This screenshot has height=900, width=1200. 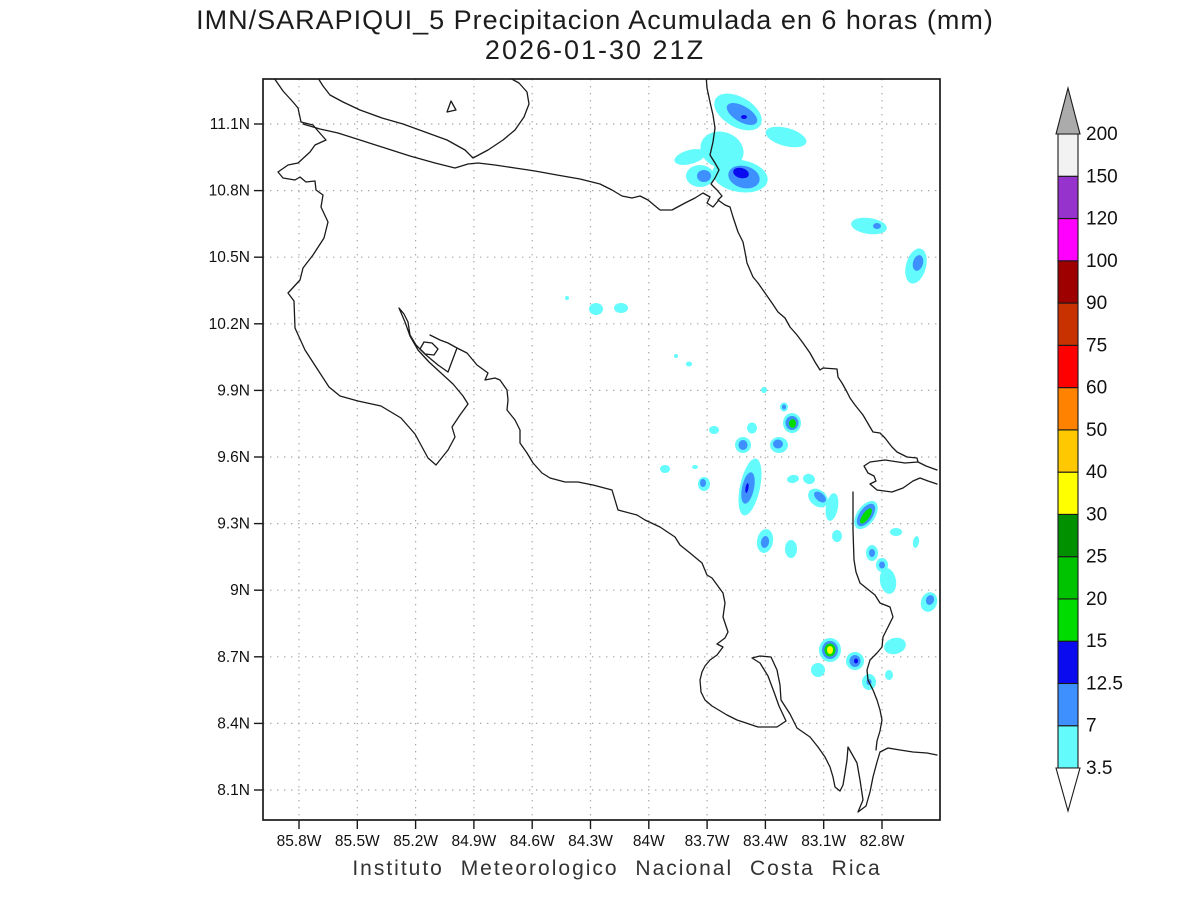 What do you see at coordinates (649, 841) in the screenshot?
I see `x-tick-label: 84W` at bounding box center [649, 841].